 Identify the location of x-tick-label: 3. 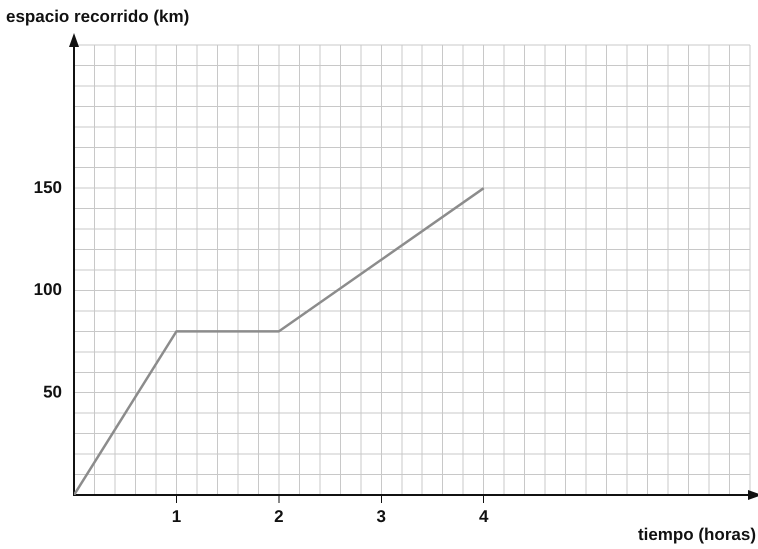
(381, 516).